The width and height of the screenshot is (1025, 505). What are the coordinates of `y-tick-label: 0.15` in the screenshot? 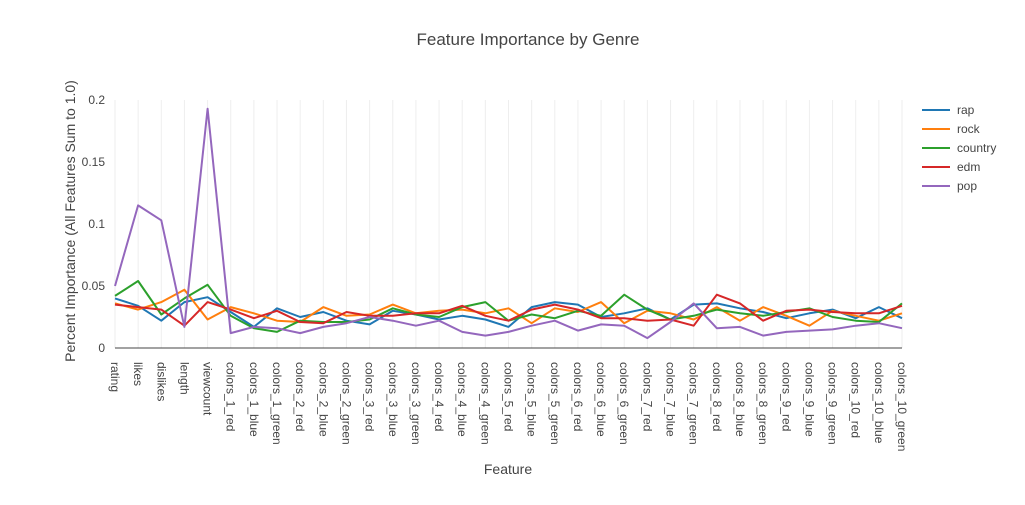 It's located at (94, 162).